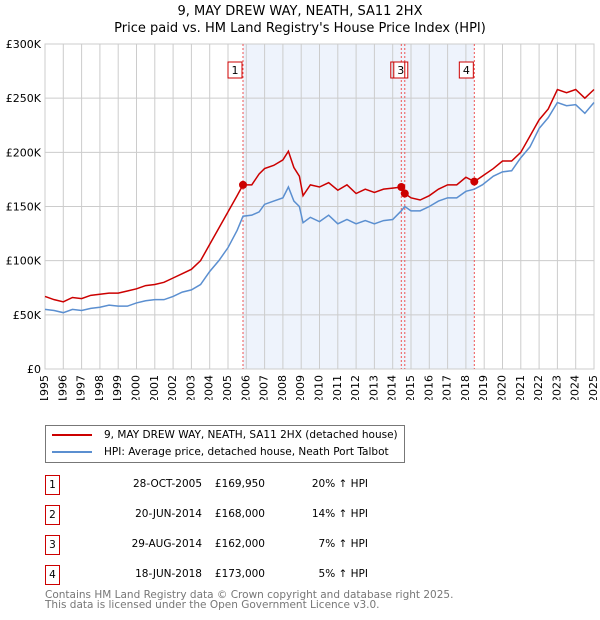 The height and width of the screenshot is (620, 600). I want to click on x-tick-label: 2021, so click(520, 387).